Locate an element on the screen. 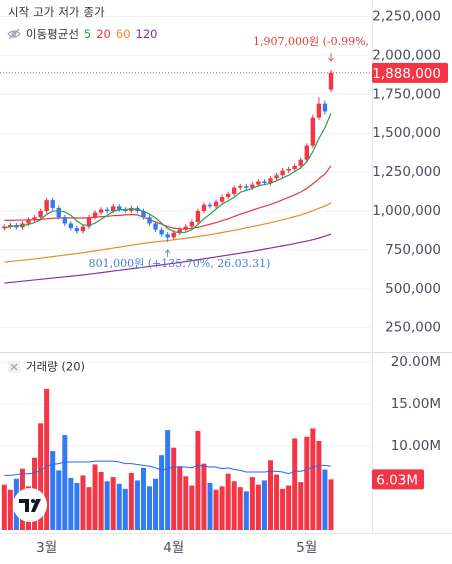  ohlc-label: 저가 is located at coordinates (69, 12).